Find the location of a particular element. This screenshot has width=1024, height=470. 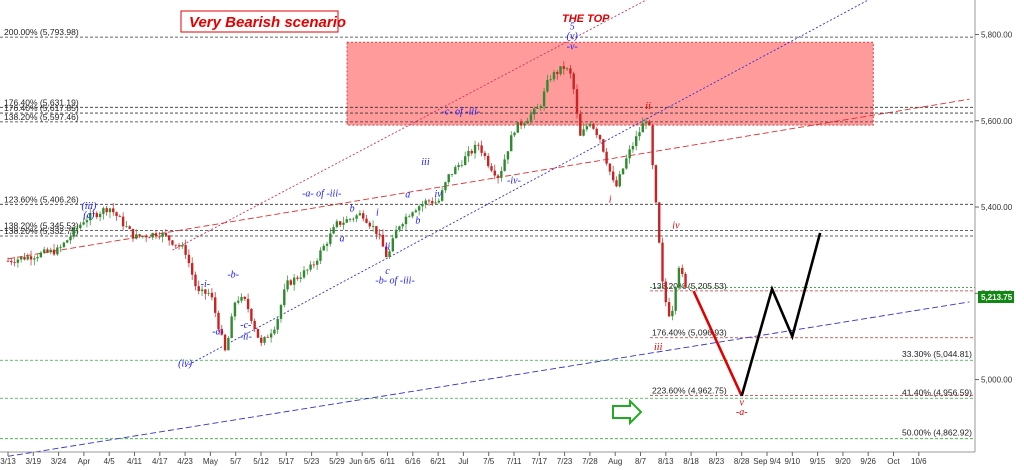

the-top-label: THE TOP is located at coordinates (586, 19).